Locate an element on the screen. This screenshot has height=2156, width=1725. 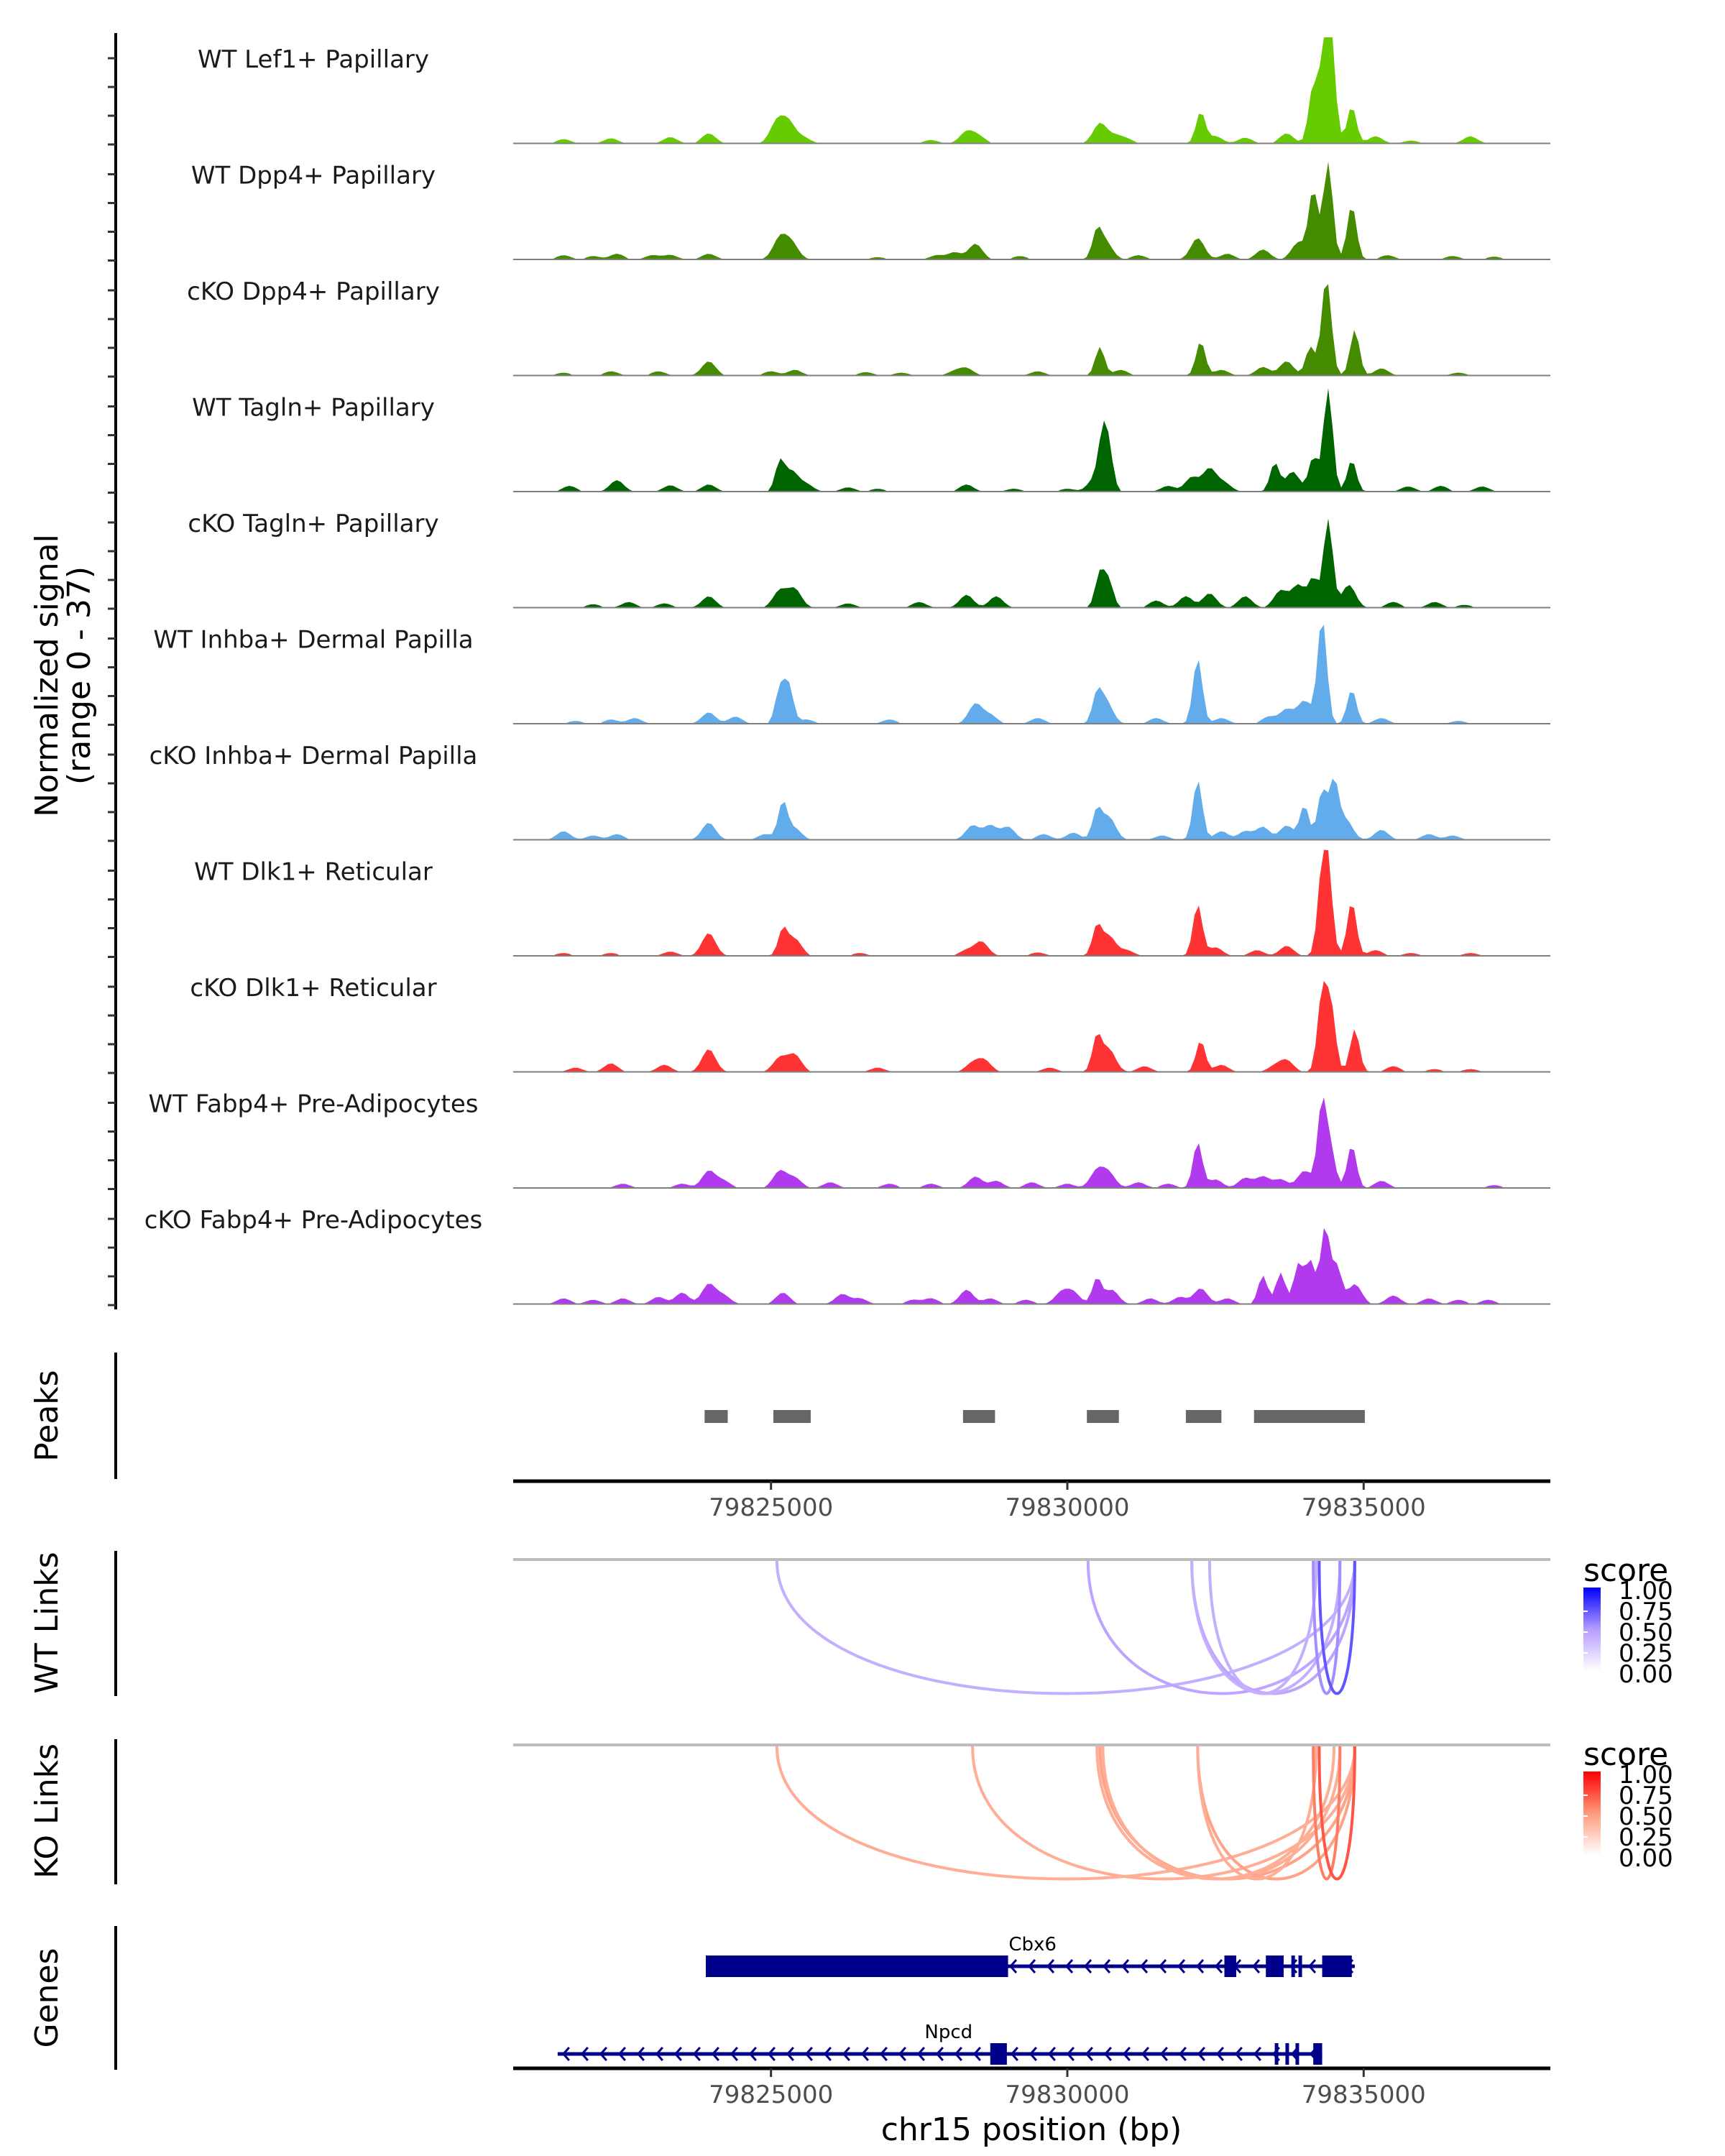
coverage-track: WT Fabp4+ Pre-Adipocytes is located at coordinates (849, 1139).